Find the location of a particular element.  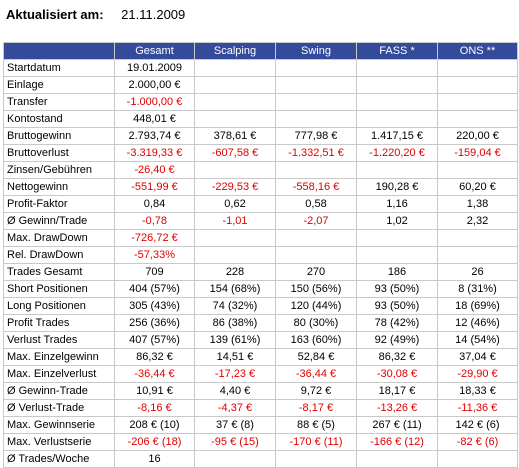

table-cell: 12 (46%) is located at coordinates (477, 323).